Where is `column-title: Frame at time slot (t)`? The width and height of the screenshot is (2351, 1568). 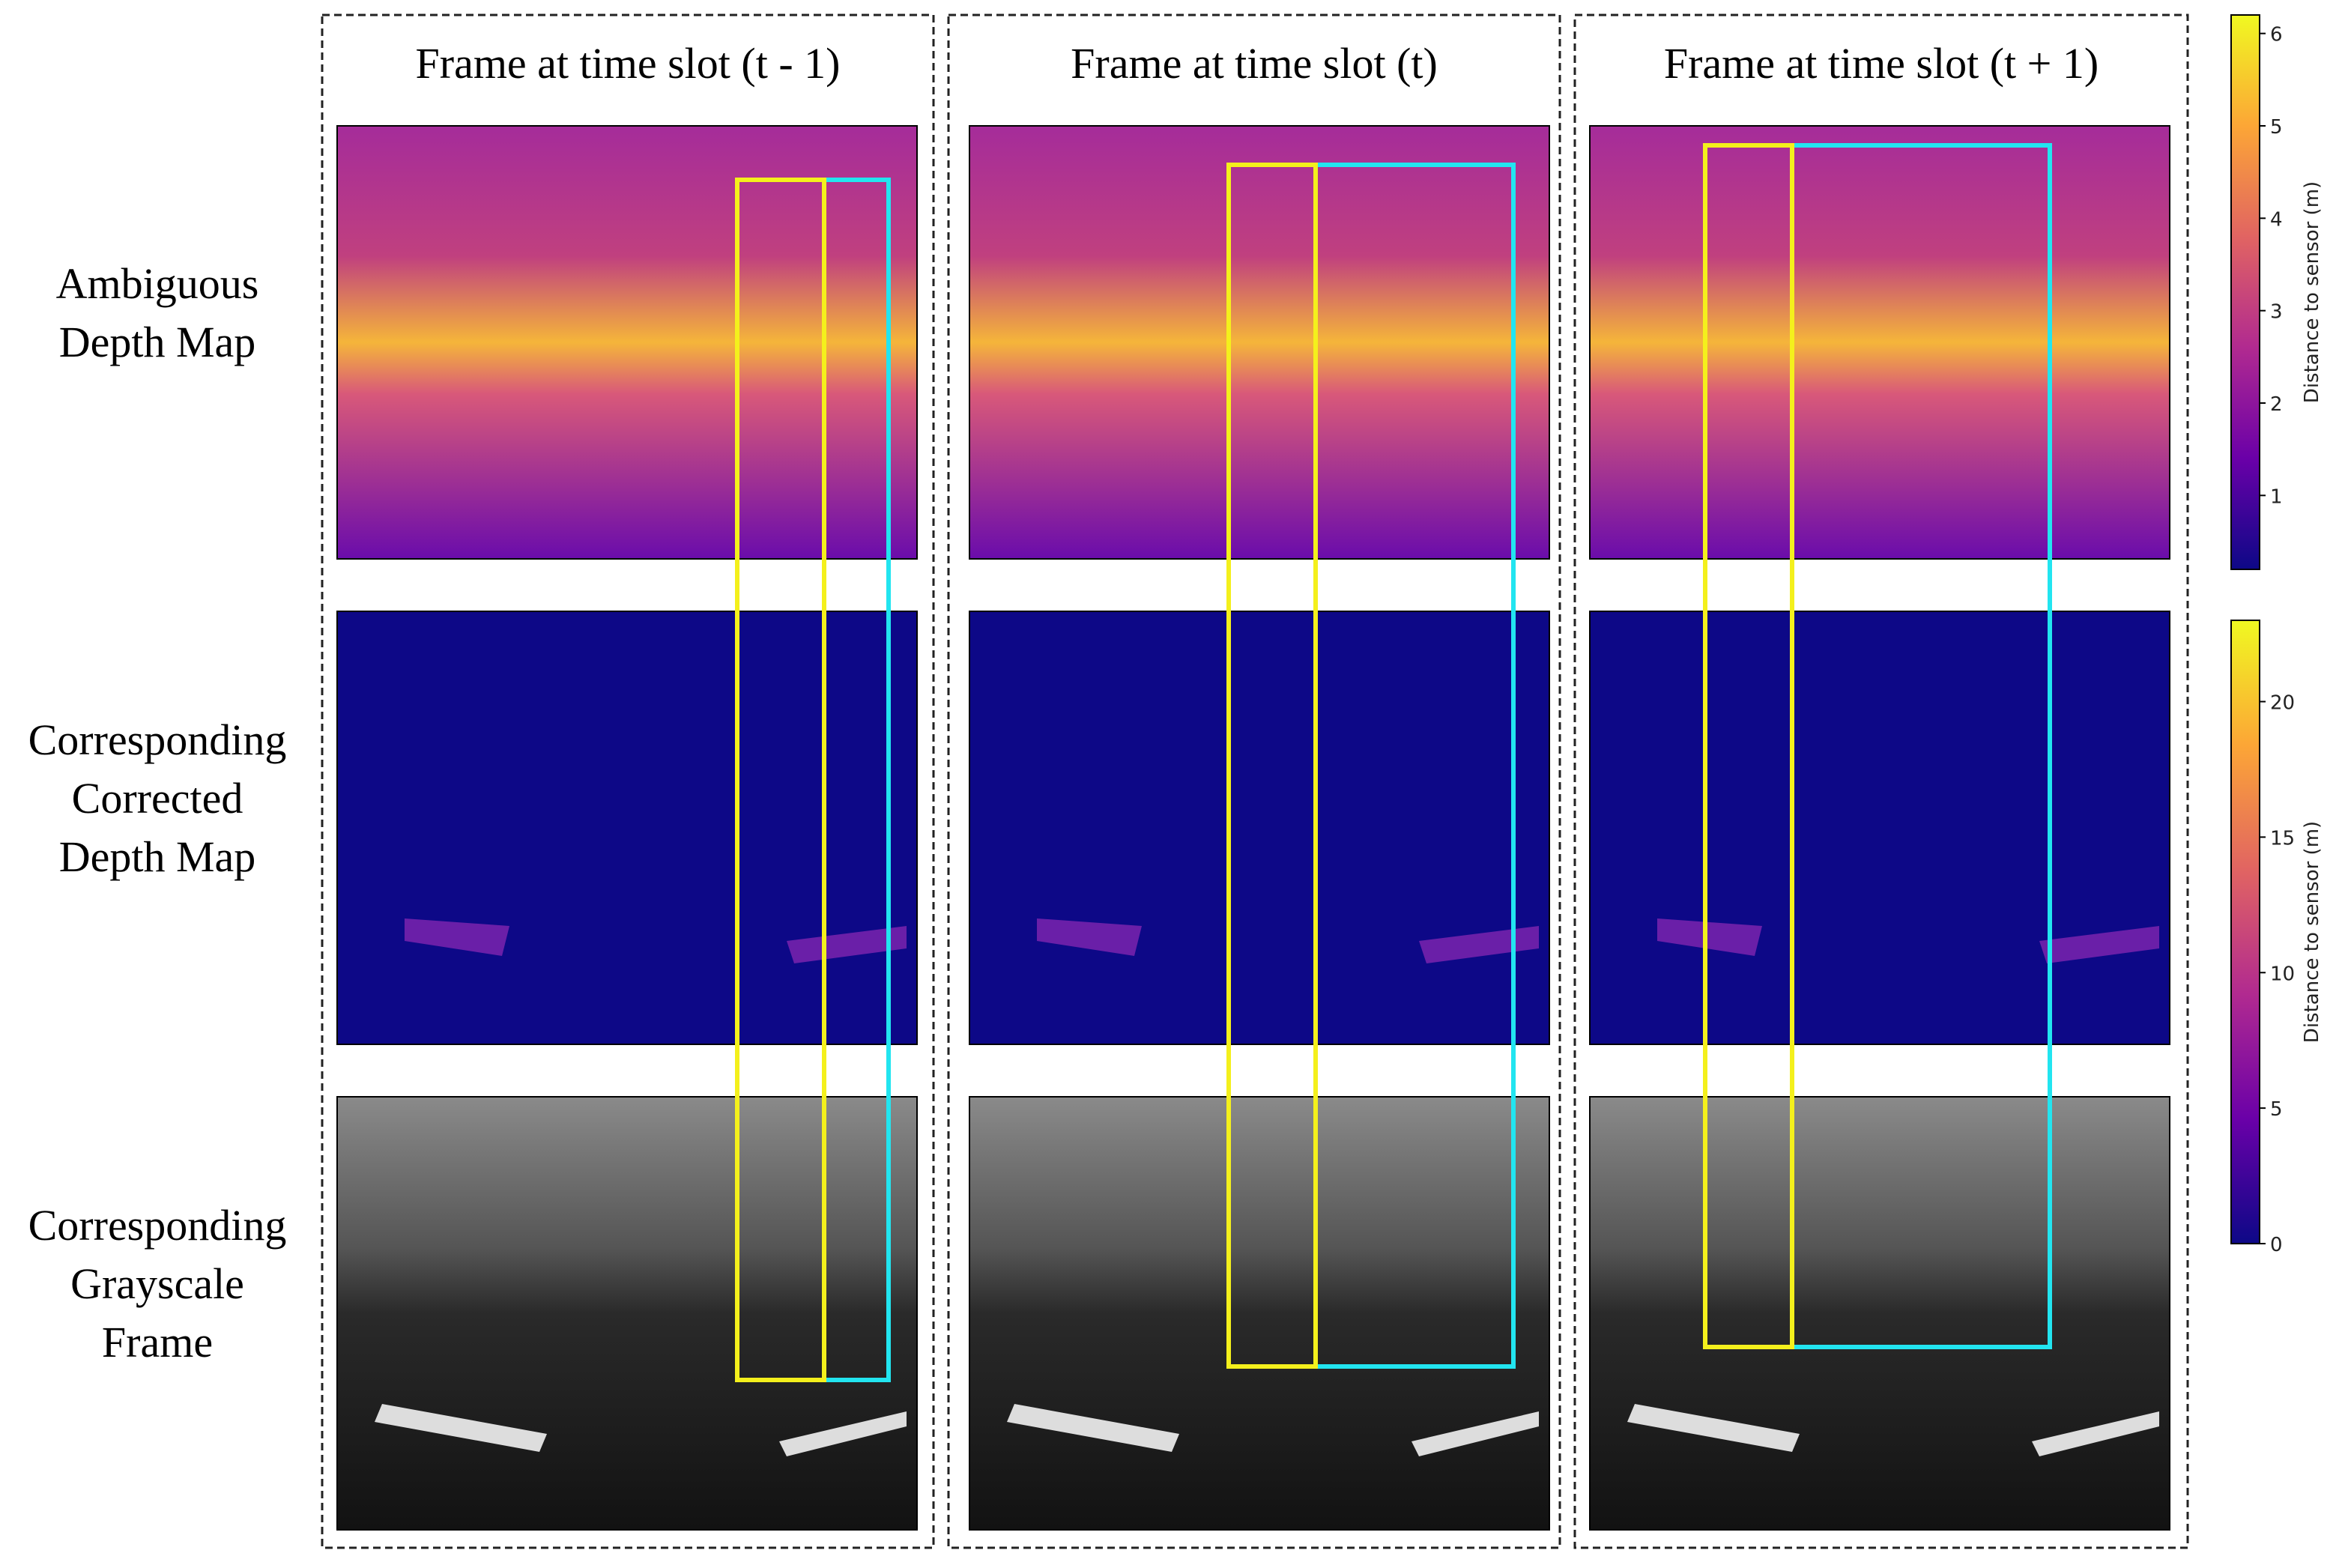 column-title: Frame at time slot (t) is located at coordinates (1255, 63).